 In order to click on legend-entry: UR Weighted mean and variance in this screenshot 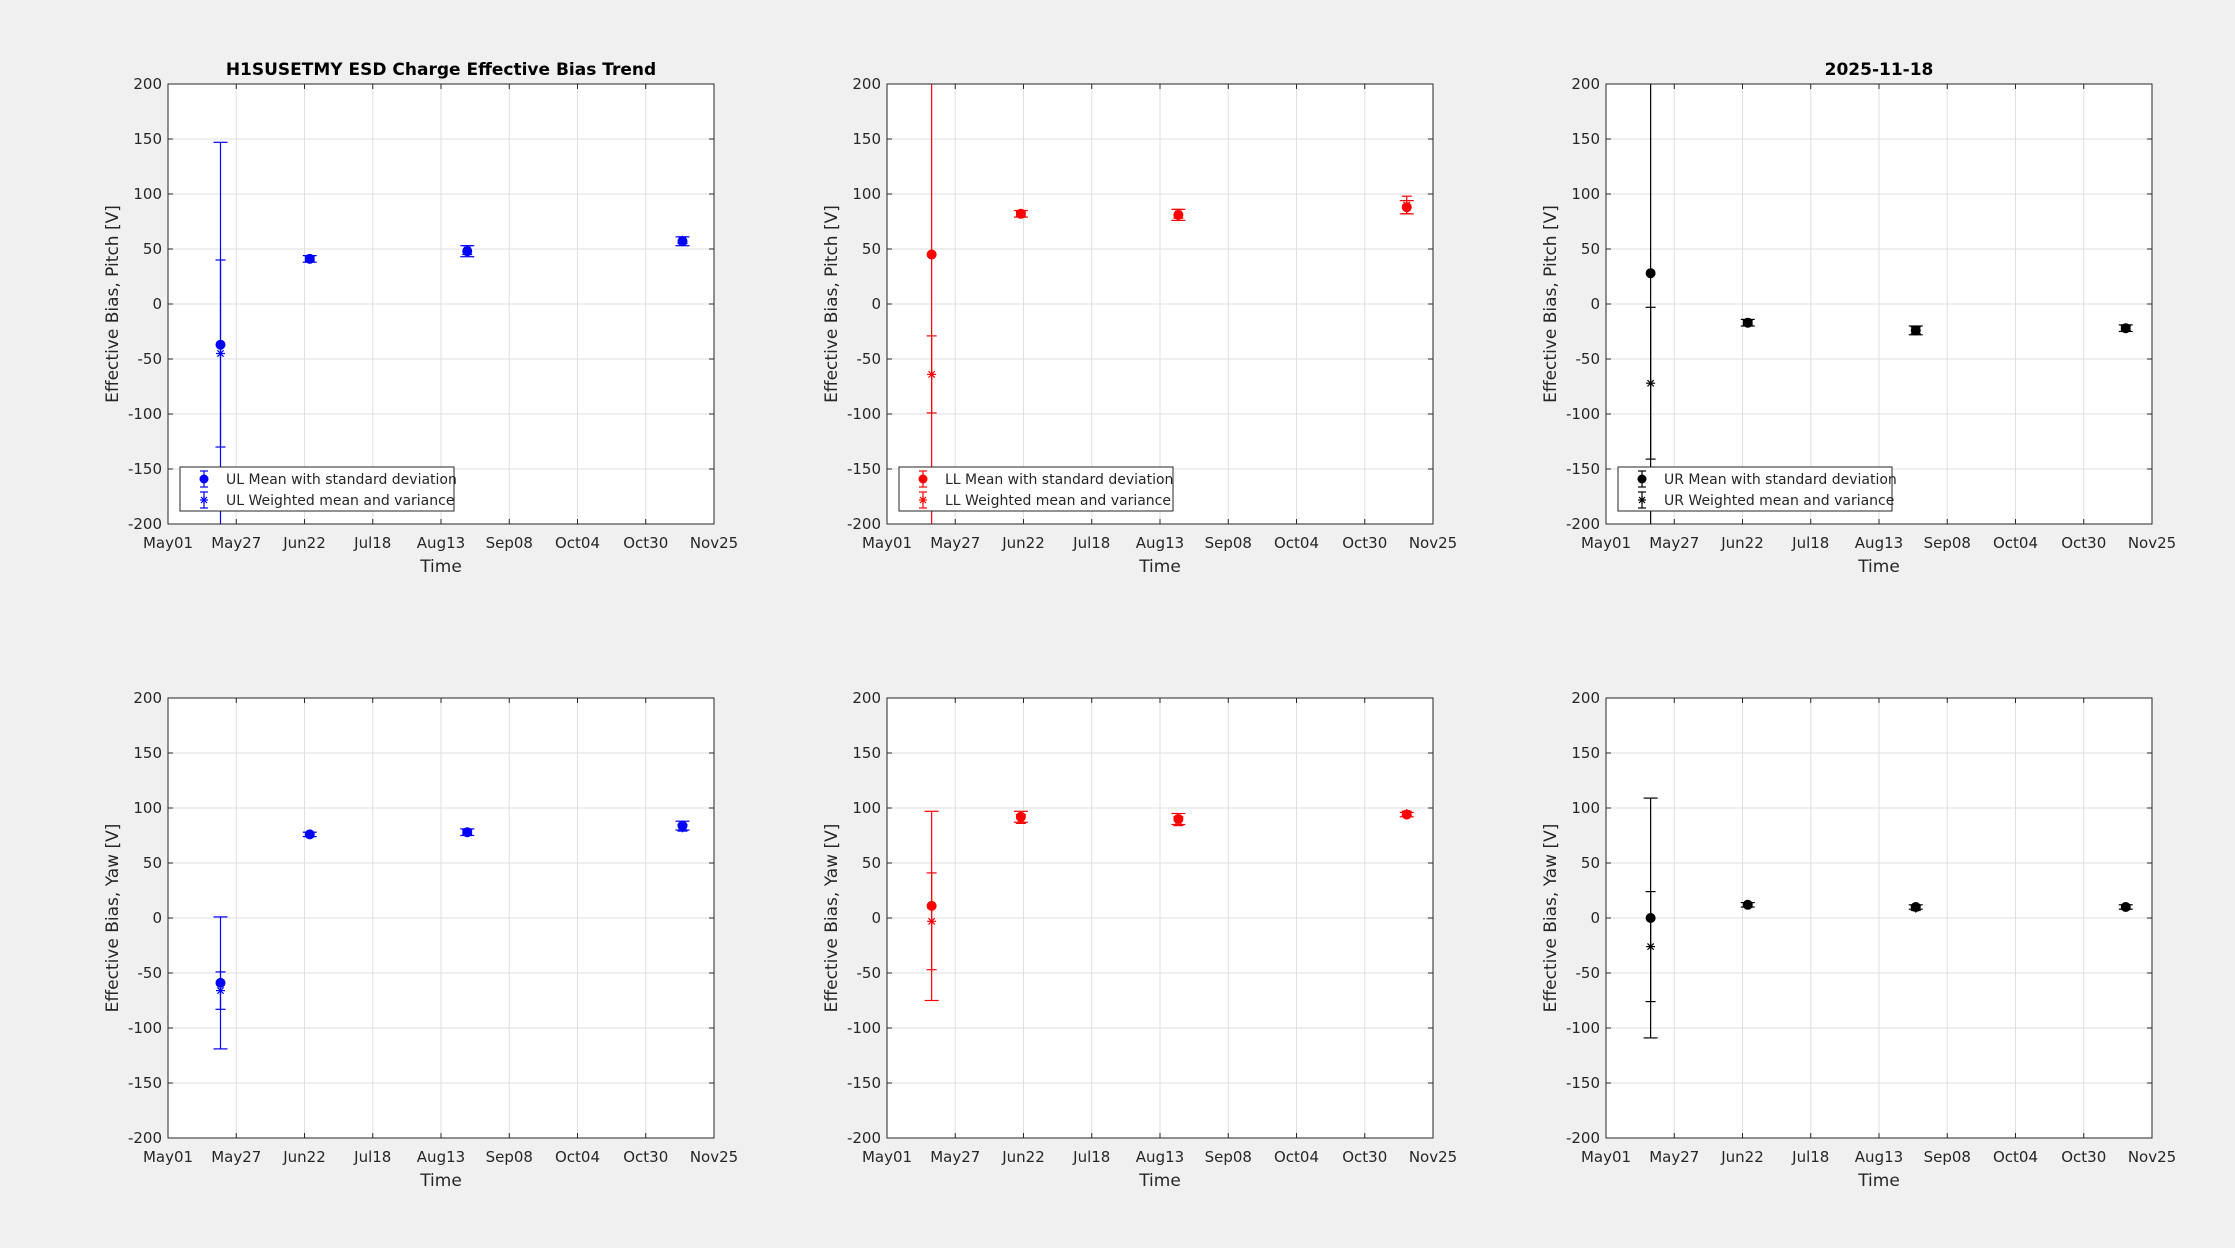, I will do `click(1766, 500)`.